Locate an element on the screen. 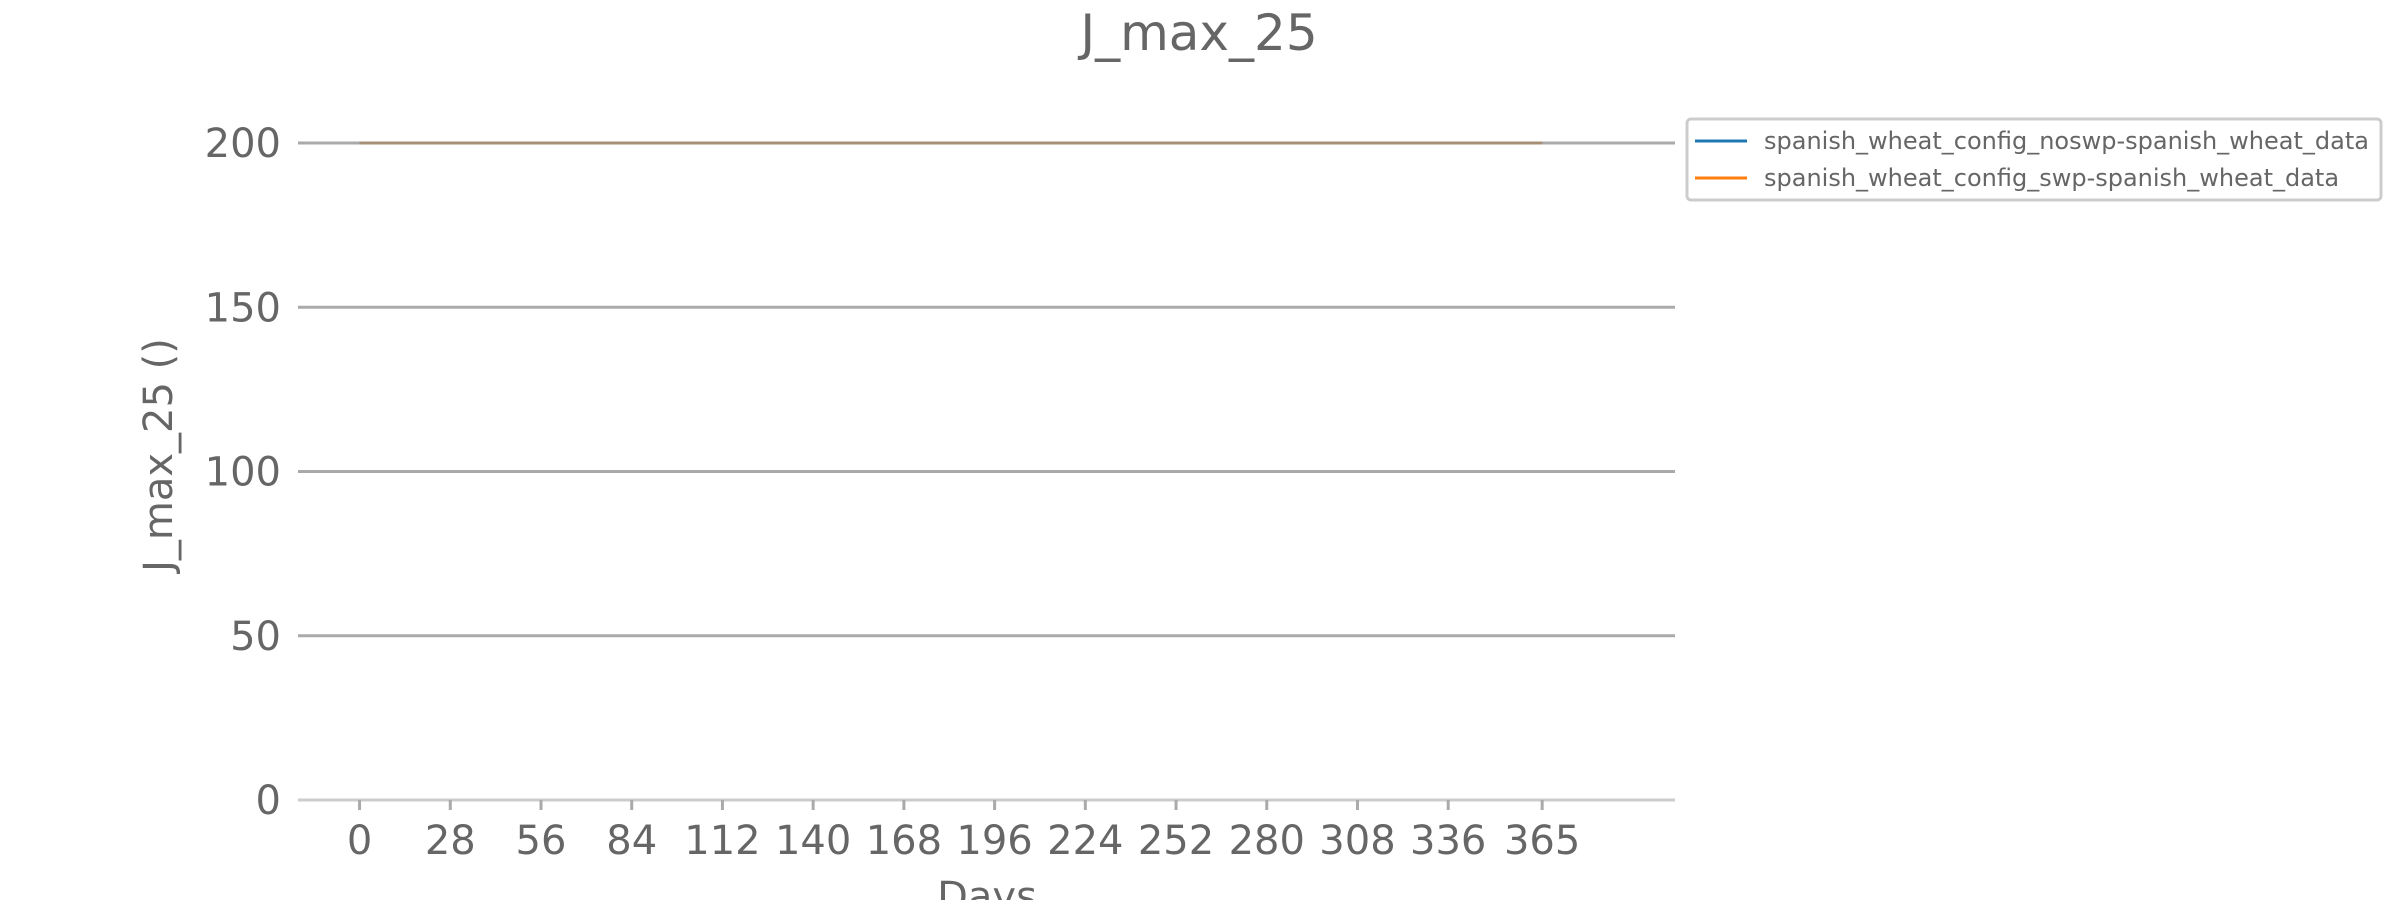 This screenshot has height=904, width=2400. x-axis-ticks: 0 28 56 84 112 140 168 196 224 252 280 308 336 365 is located at coordinates (963, 832).